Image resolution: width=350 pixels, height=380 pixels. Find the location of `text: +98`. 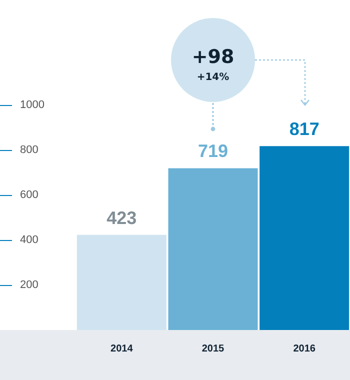

text: +98 is located at coordinates (213, 57).